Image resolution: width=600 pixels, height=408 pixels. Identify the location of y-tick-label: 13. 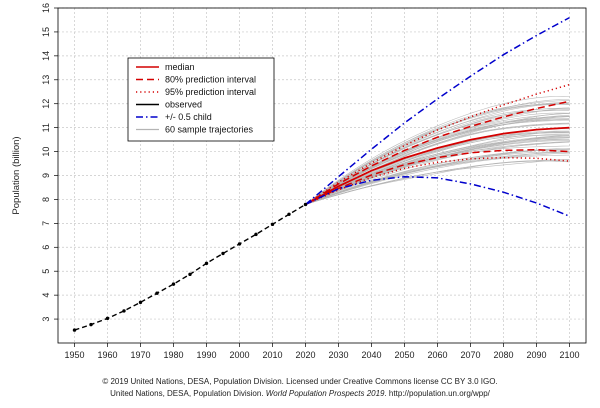
(46, 80).